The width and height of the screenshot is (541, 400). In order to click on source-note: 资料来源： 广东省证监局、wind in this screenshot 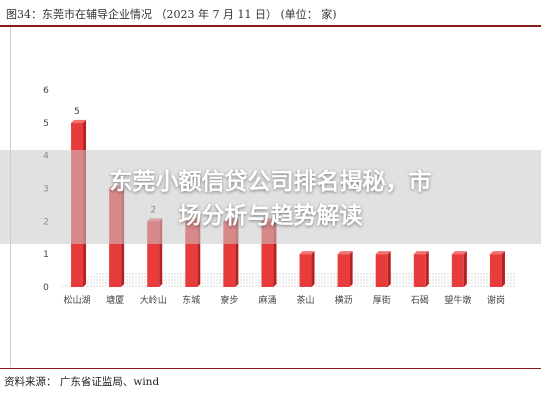, I will do `click(82, 382)`.